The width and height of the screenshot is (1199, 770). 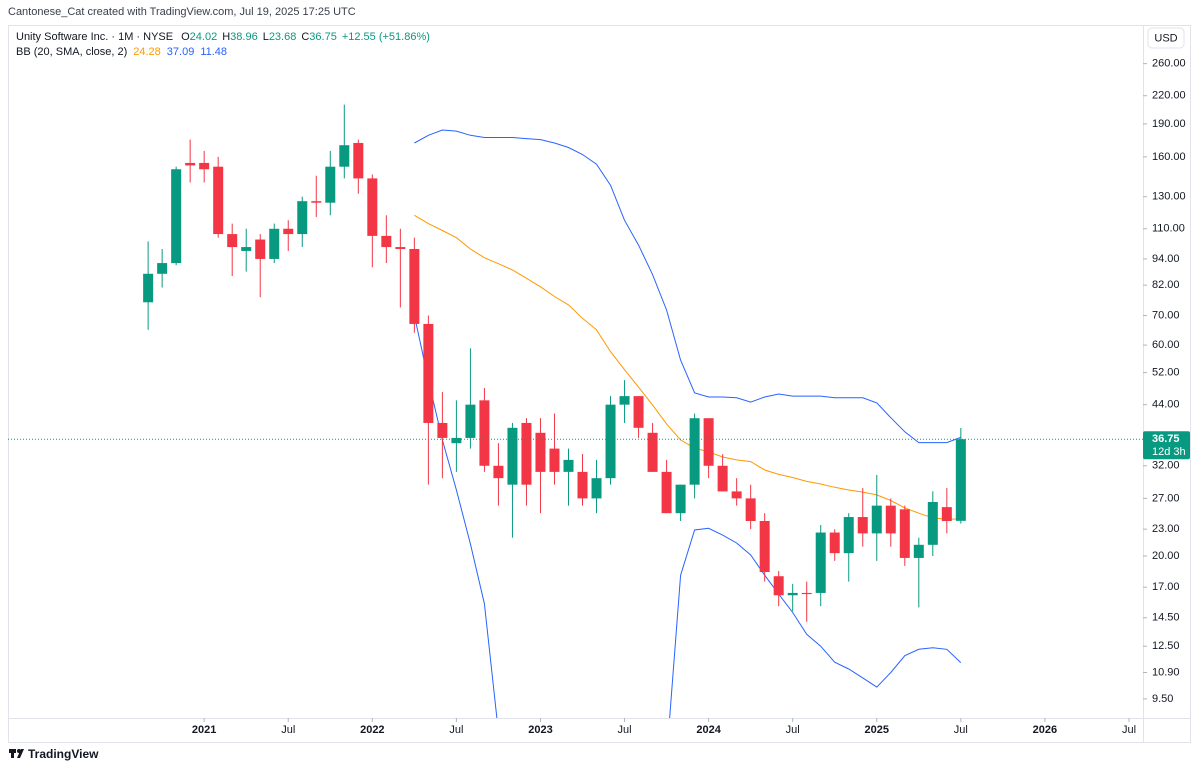 I want to click on x-tick-label: 2025, so click(x=877, y=730).